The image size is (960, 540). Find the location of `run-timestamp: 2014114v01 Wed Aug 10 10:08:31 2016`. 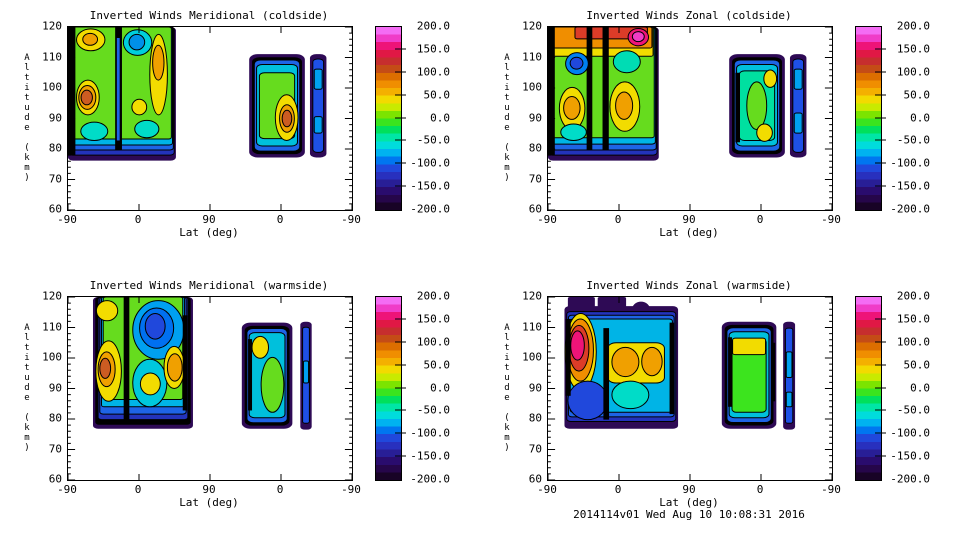

run-timestamp: 2014114v01 Wed Aug 10 10:08:31 2016 is located at coordinates (689, 514).